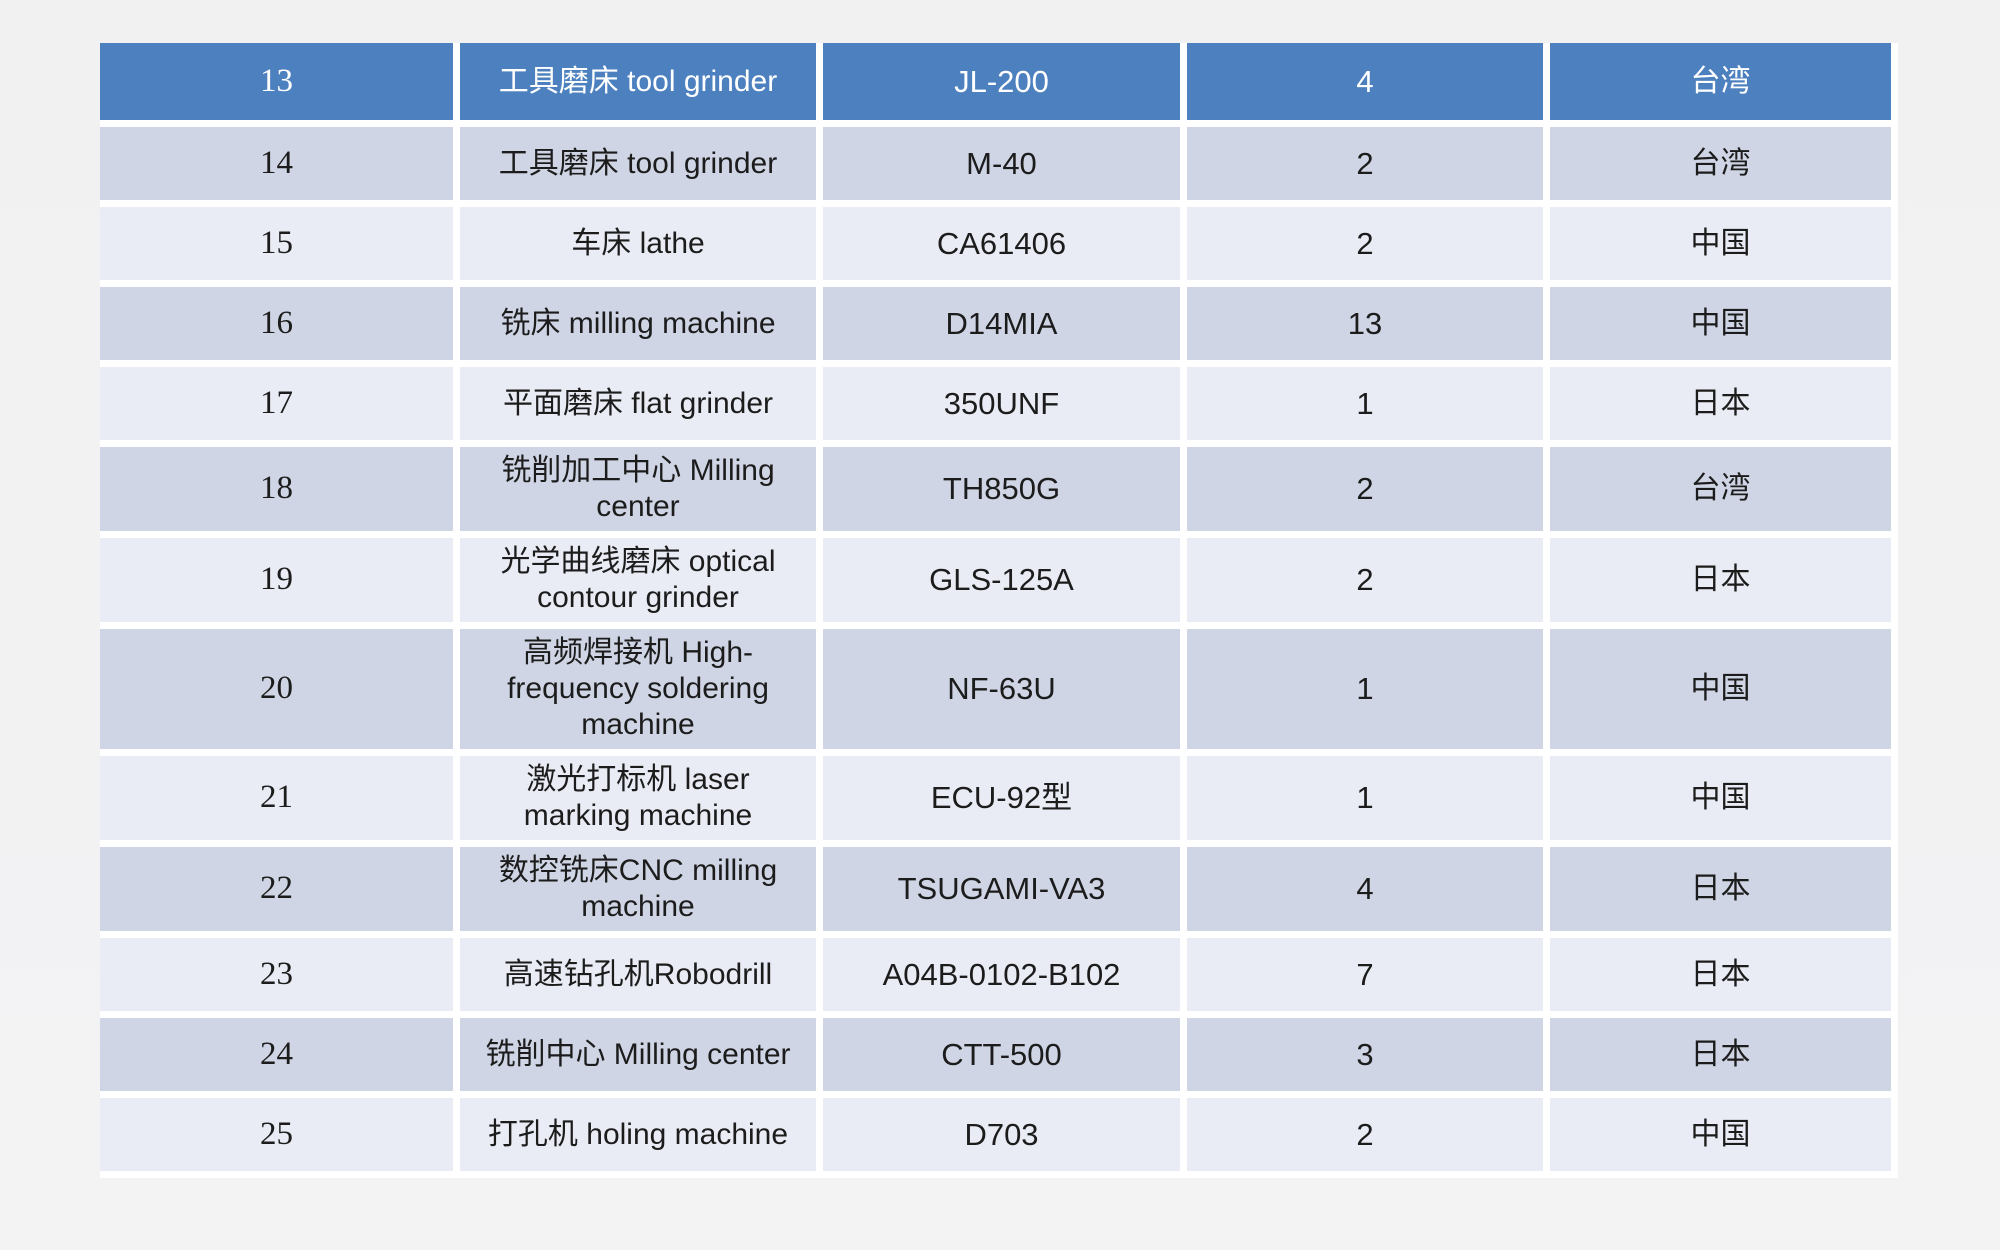 The height and width of the screenshot is (1250, 2000). I want to click on cell-model: JL-200, so click(1005, 85).